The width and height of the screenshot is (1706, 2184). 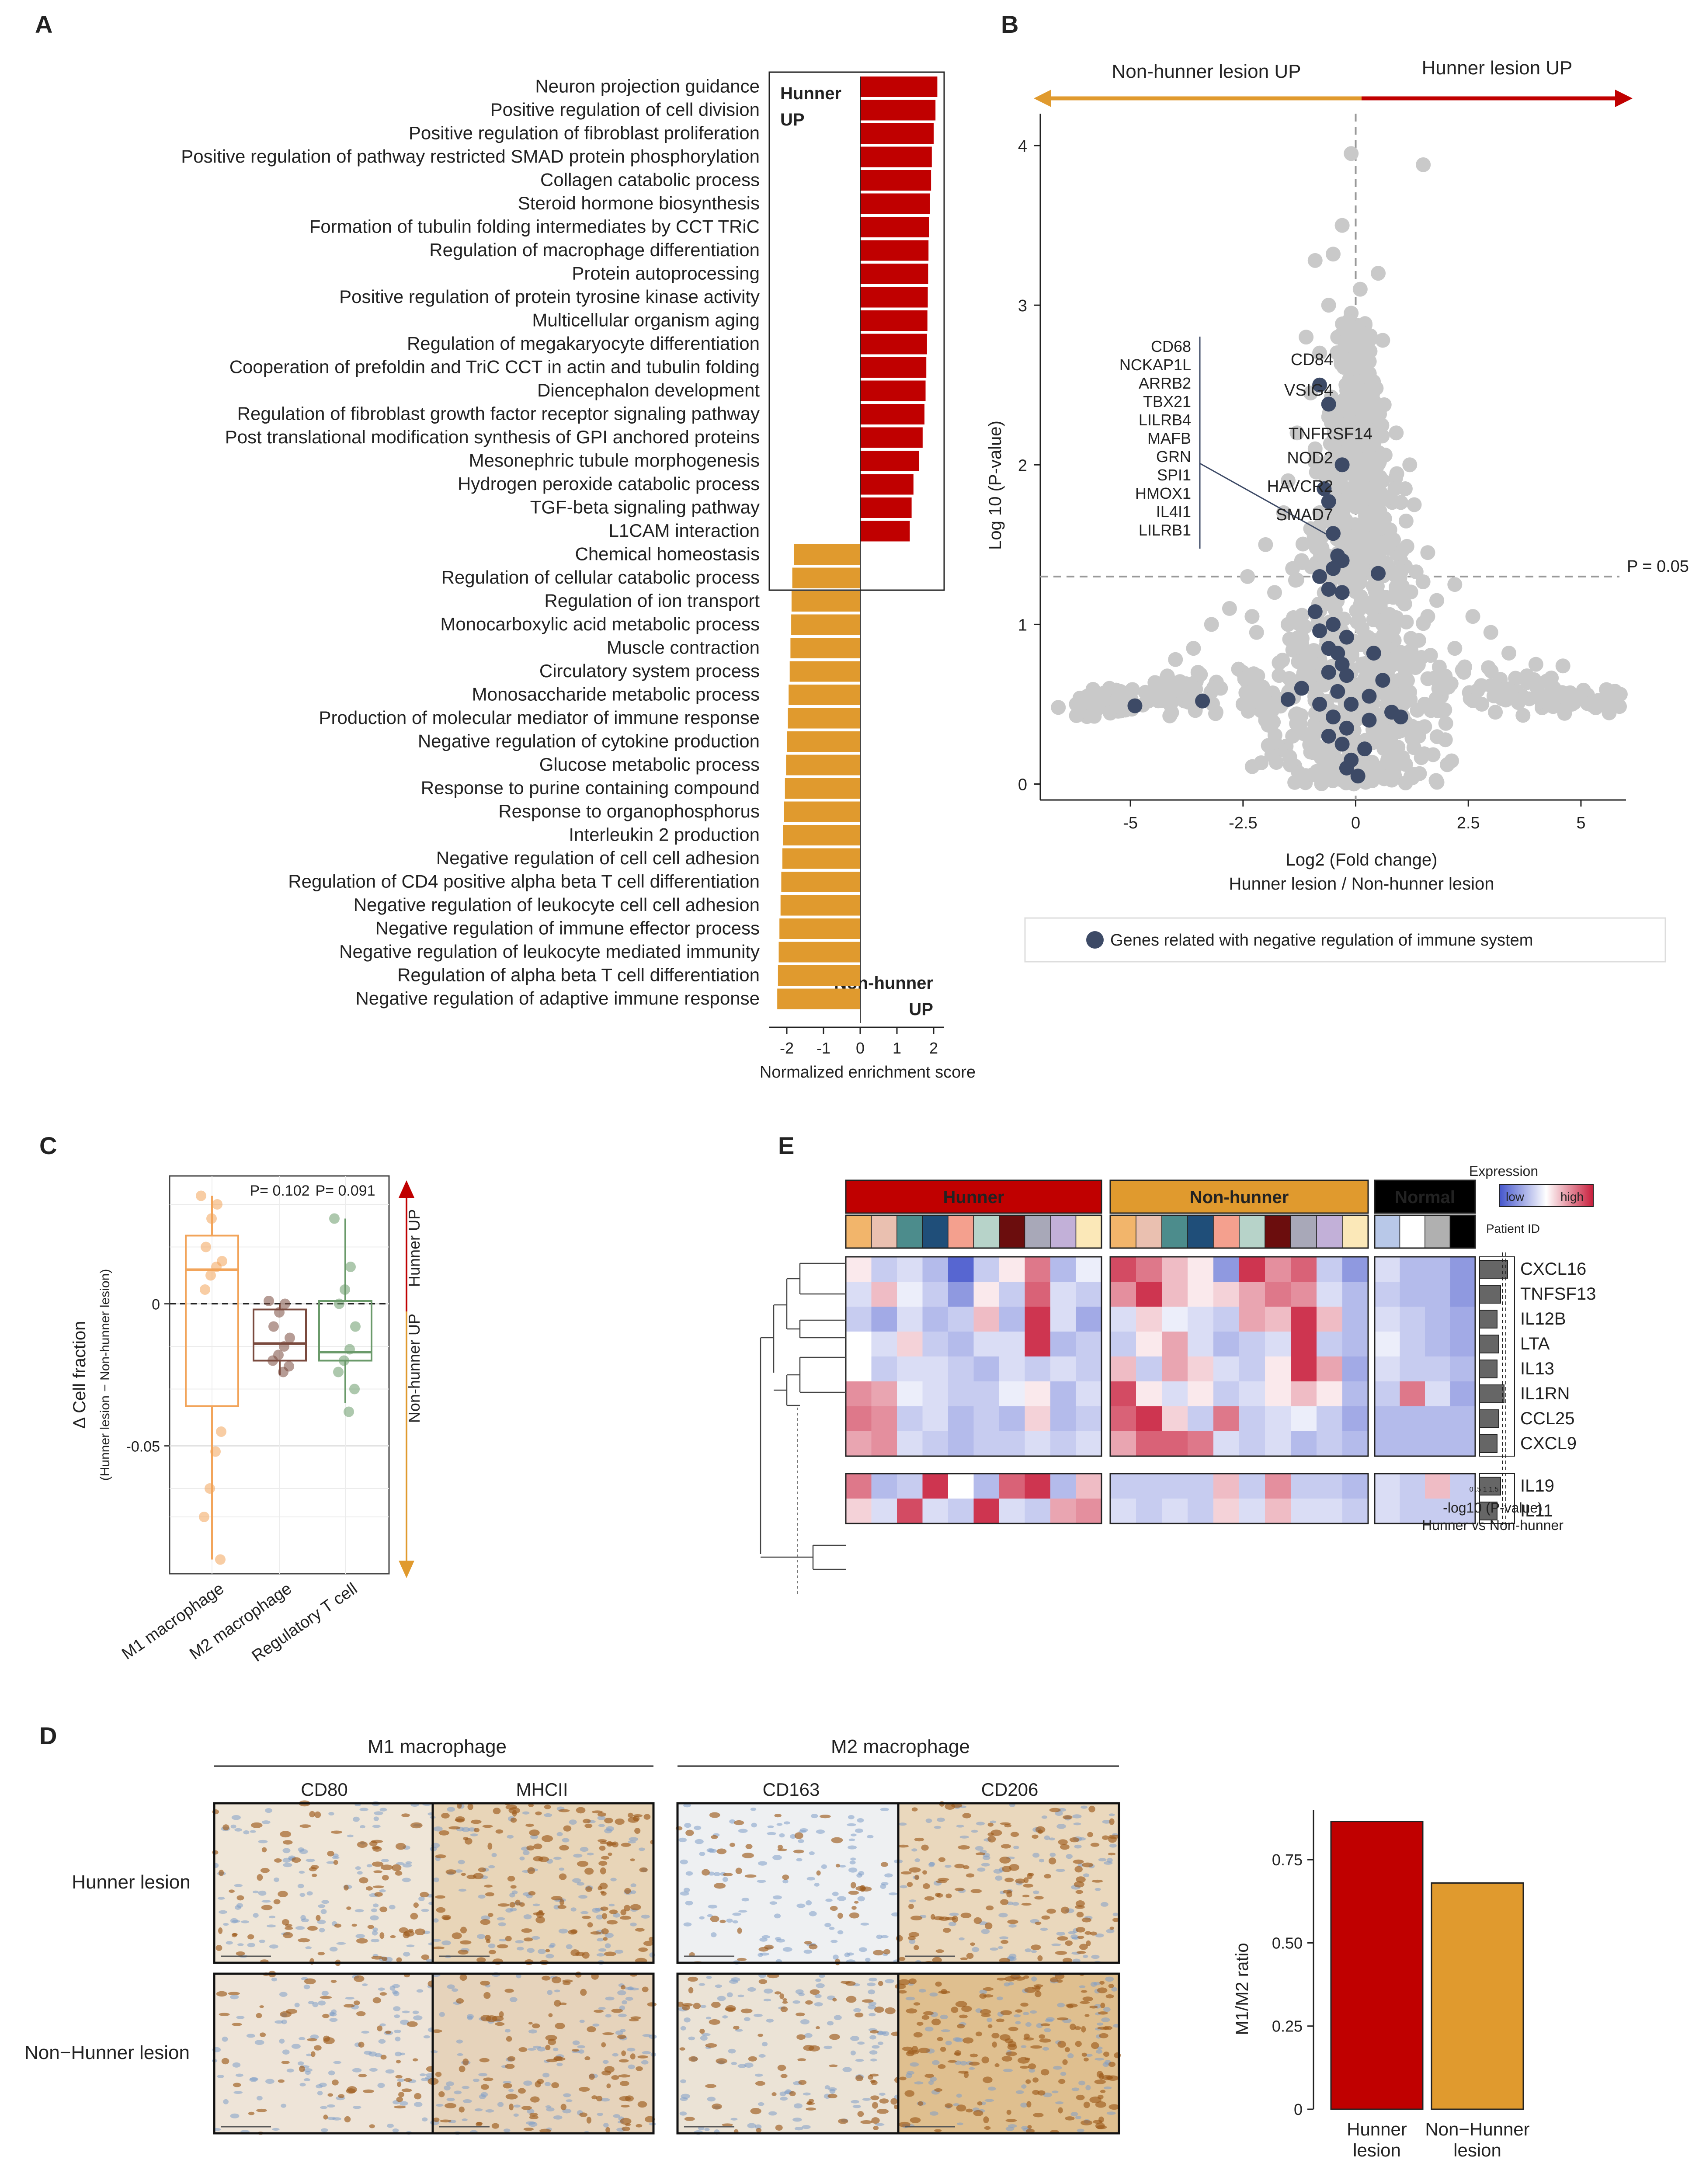 What do you see at coordinates (1537, 1368) in the screenshot?
I see `gene-row-label: IL13` at bounding box center [1537, 1368].